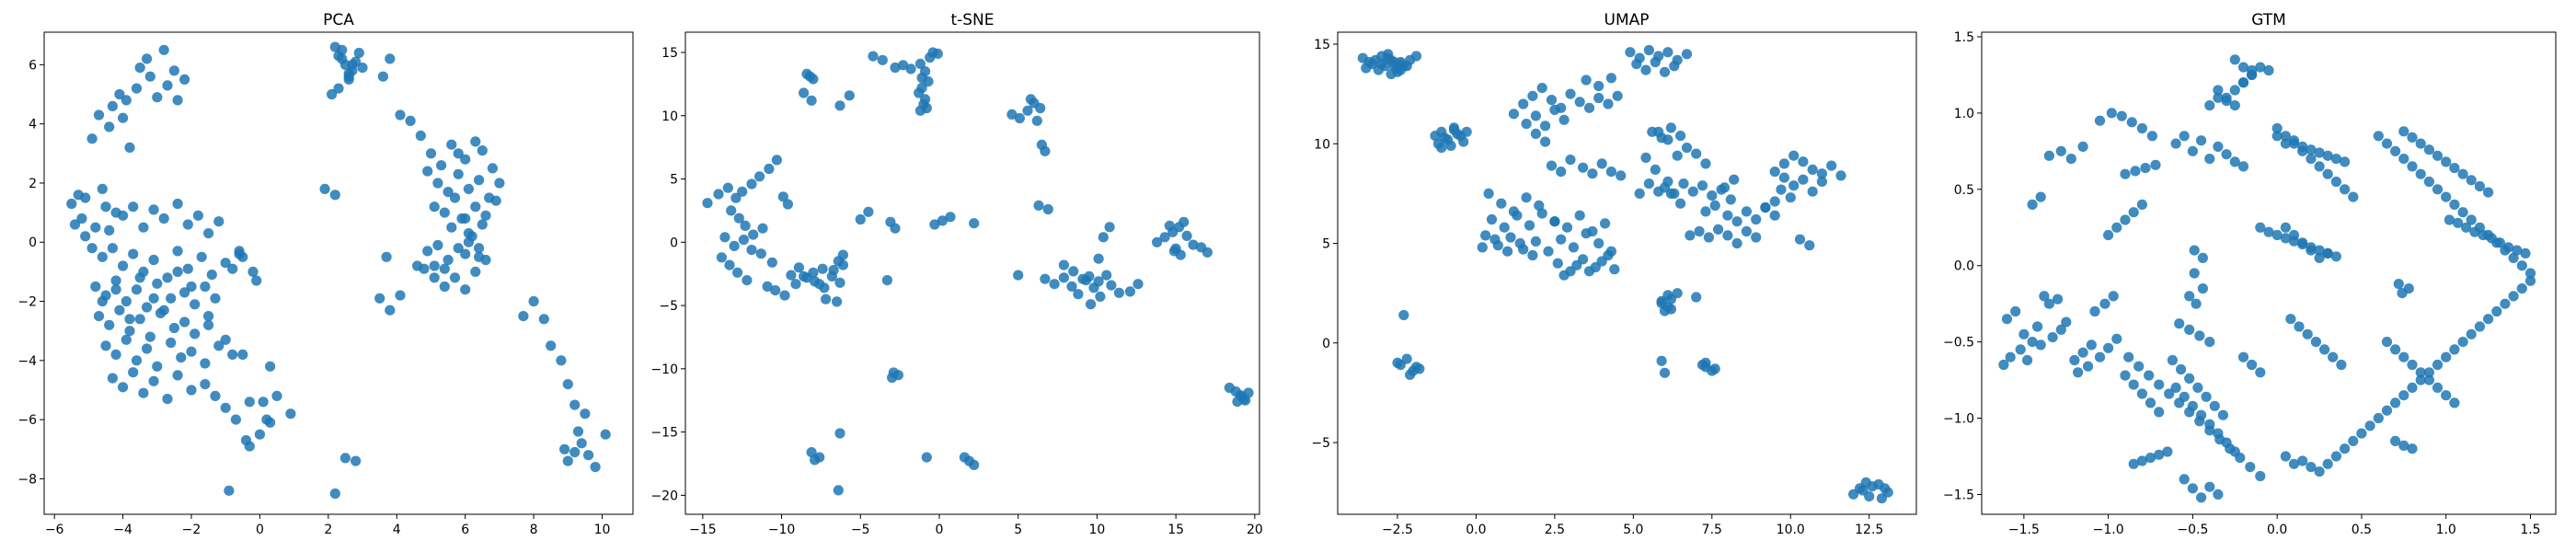 This screenshot has height=552, width=2576. I want to click on x-tick-label: 15, so click(1175, 530).